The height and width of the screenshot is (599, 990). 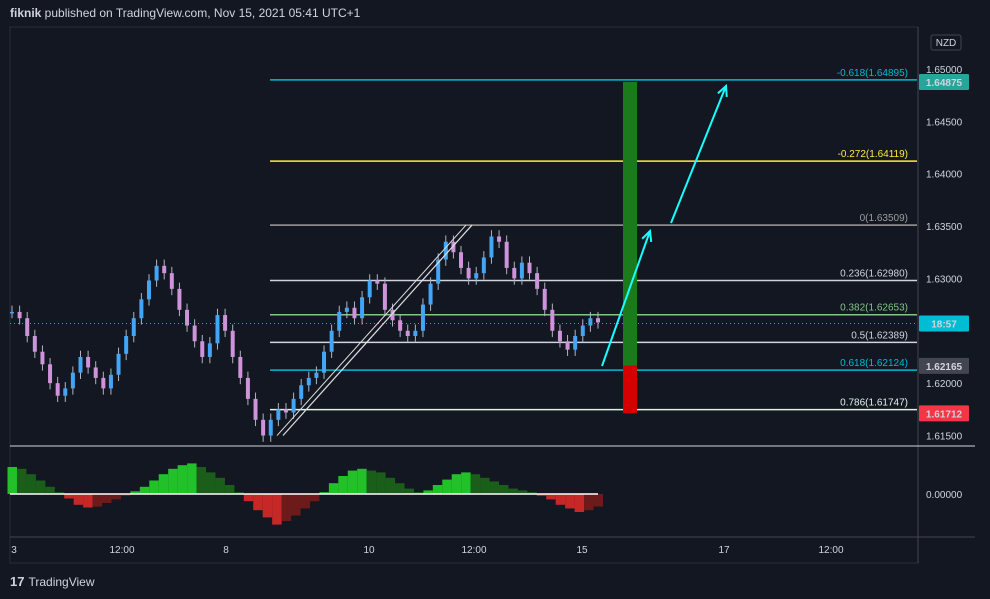 What do you see at coordinates (61, 581) in the screenshot?
I see `footer-brand-text: TradingView` at bounding box center [61, 581].